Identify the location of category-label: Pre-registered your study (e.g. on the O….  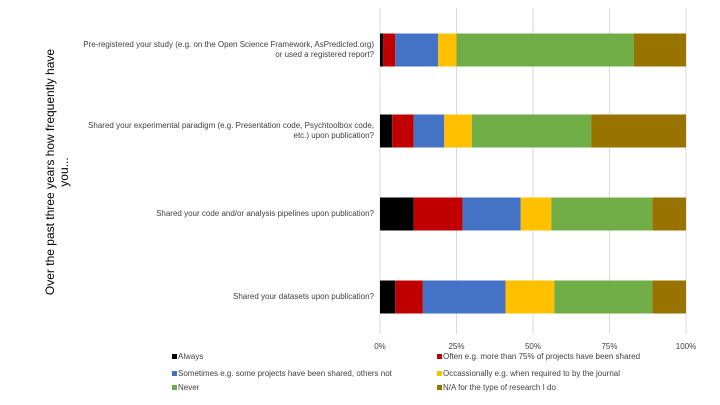
(228, 49).